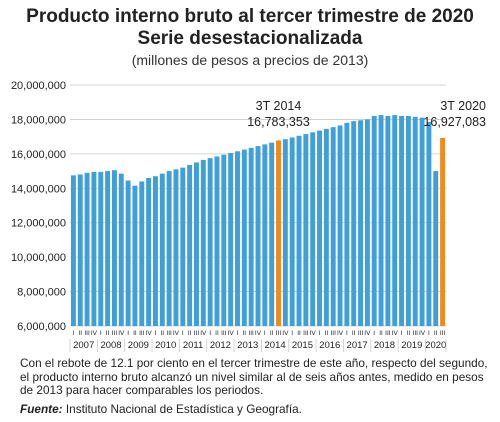 This screenshot has height=422, width=500. I want to click on y-tick-label: 12,000,000, so click(38, 224).